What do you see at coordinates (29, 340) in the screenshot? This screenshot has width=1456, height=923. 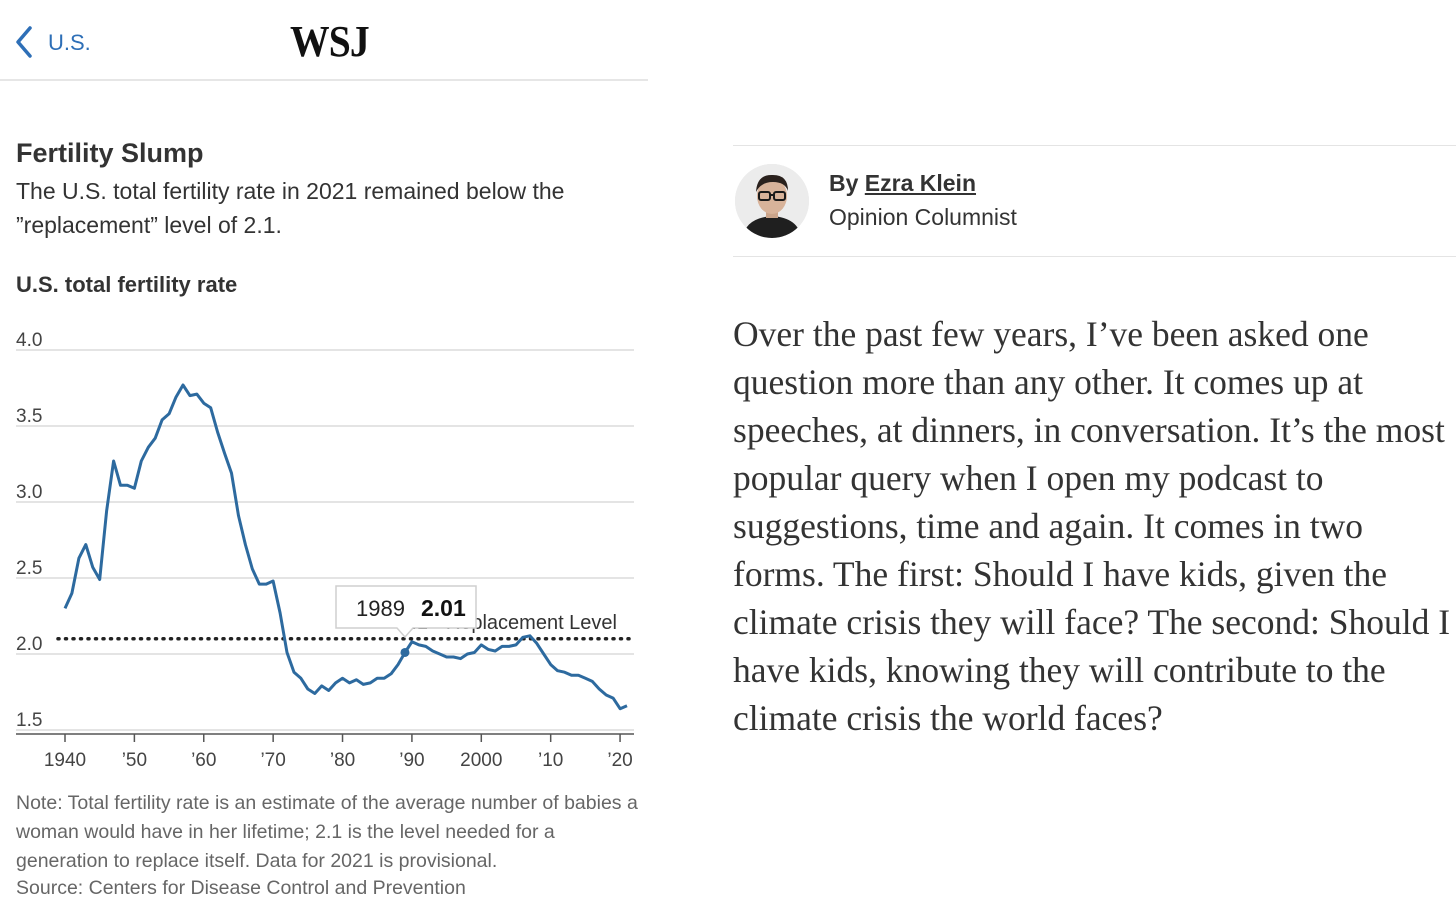 I see `y-tick-label: 4.0` at bounding box center [29, 340].